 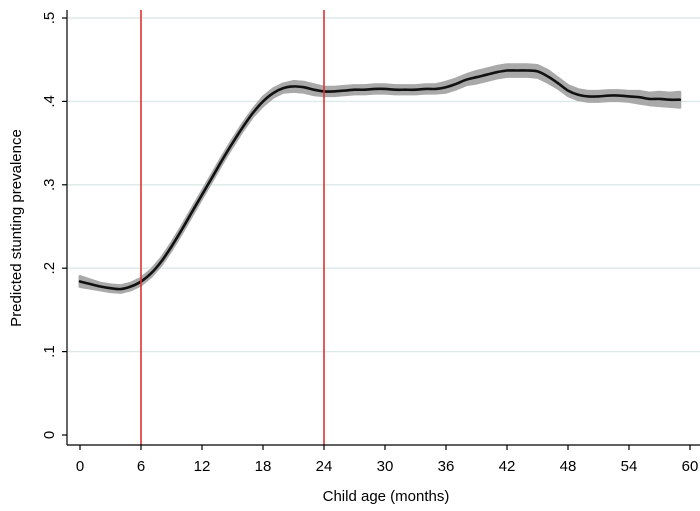 What do you see at coordinates (568, 466) in the screenshot?
I see `x-tick-label-8: 48` at bounding box center [568, 466].